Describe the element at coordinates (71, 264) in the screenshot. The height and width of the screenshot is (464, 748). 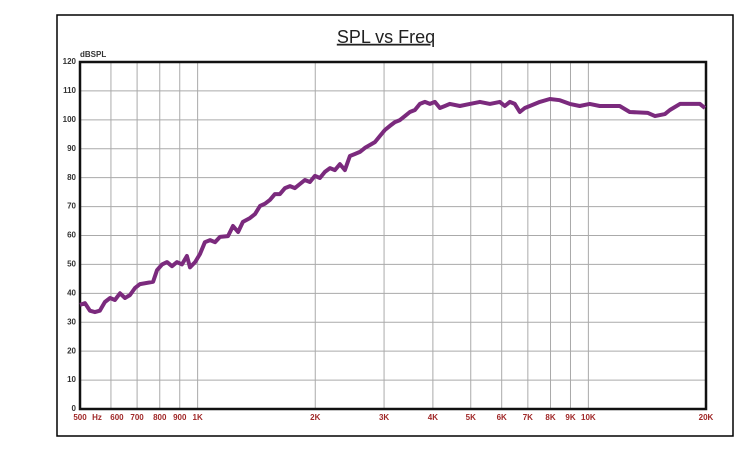
I see `y-tick-label: 50` at that location.